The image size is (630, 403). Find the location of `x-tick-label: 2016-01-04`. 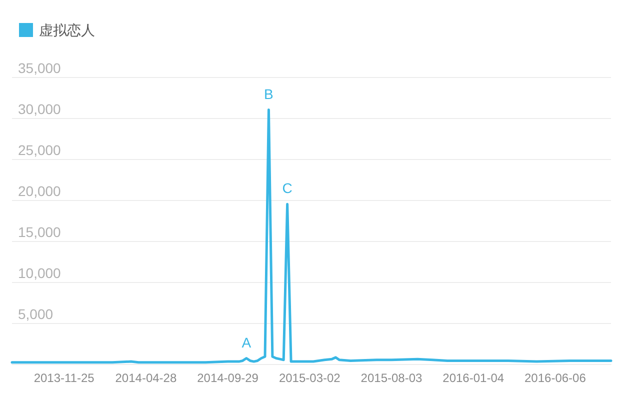

x-tick-label: 2016-01-04 is located at coordinates (473, 378).